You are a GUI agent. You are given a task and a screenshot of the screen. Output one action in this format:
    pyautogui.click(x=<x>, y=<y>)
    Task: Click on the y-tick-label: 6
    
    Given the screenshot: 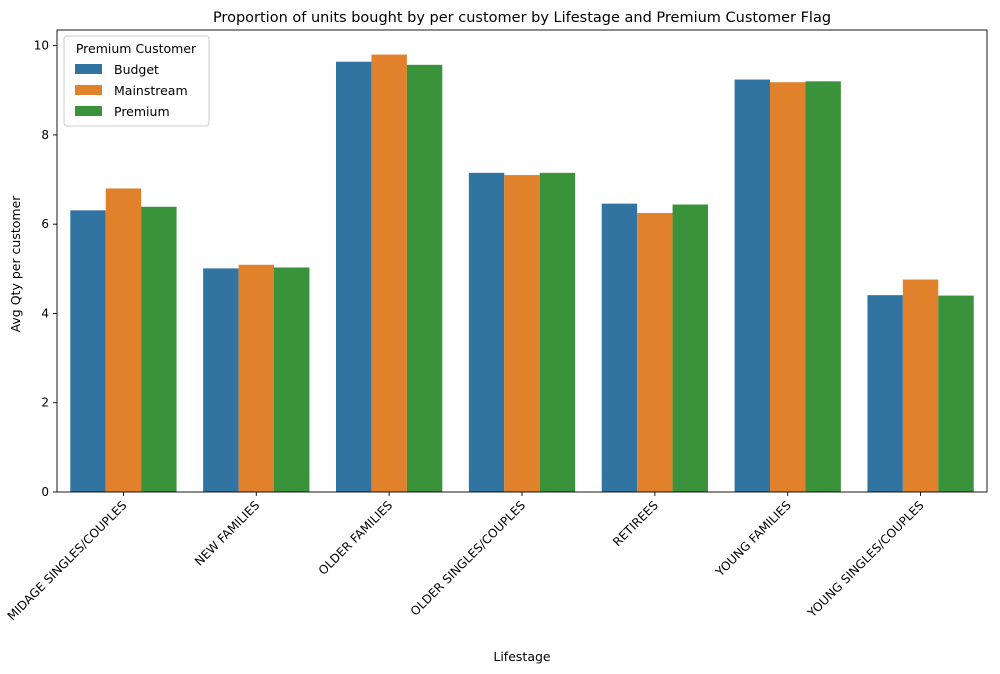 What is the action you would take?
    pyautogui.click(x=45, y=224)
    